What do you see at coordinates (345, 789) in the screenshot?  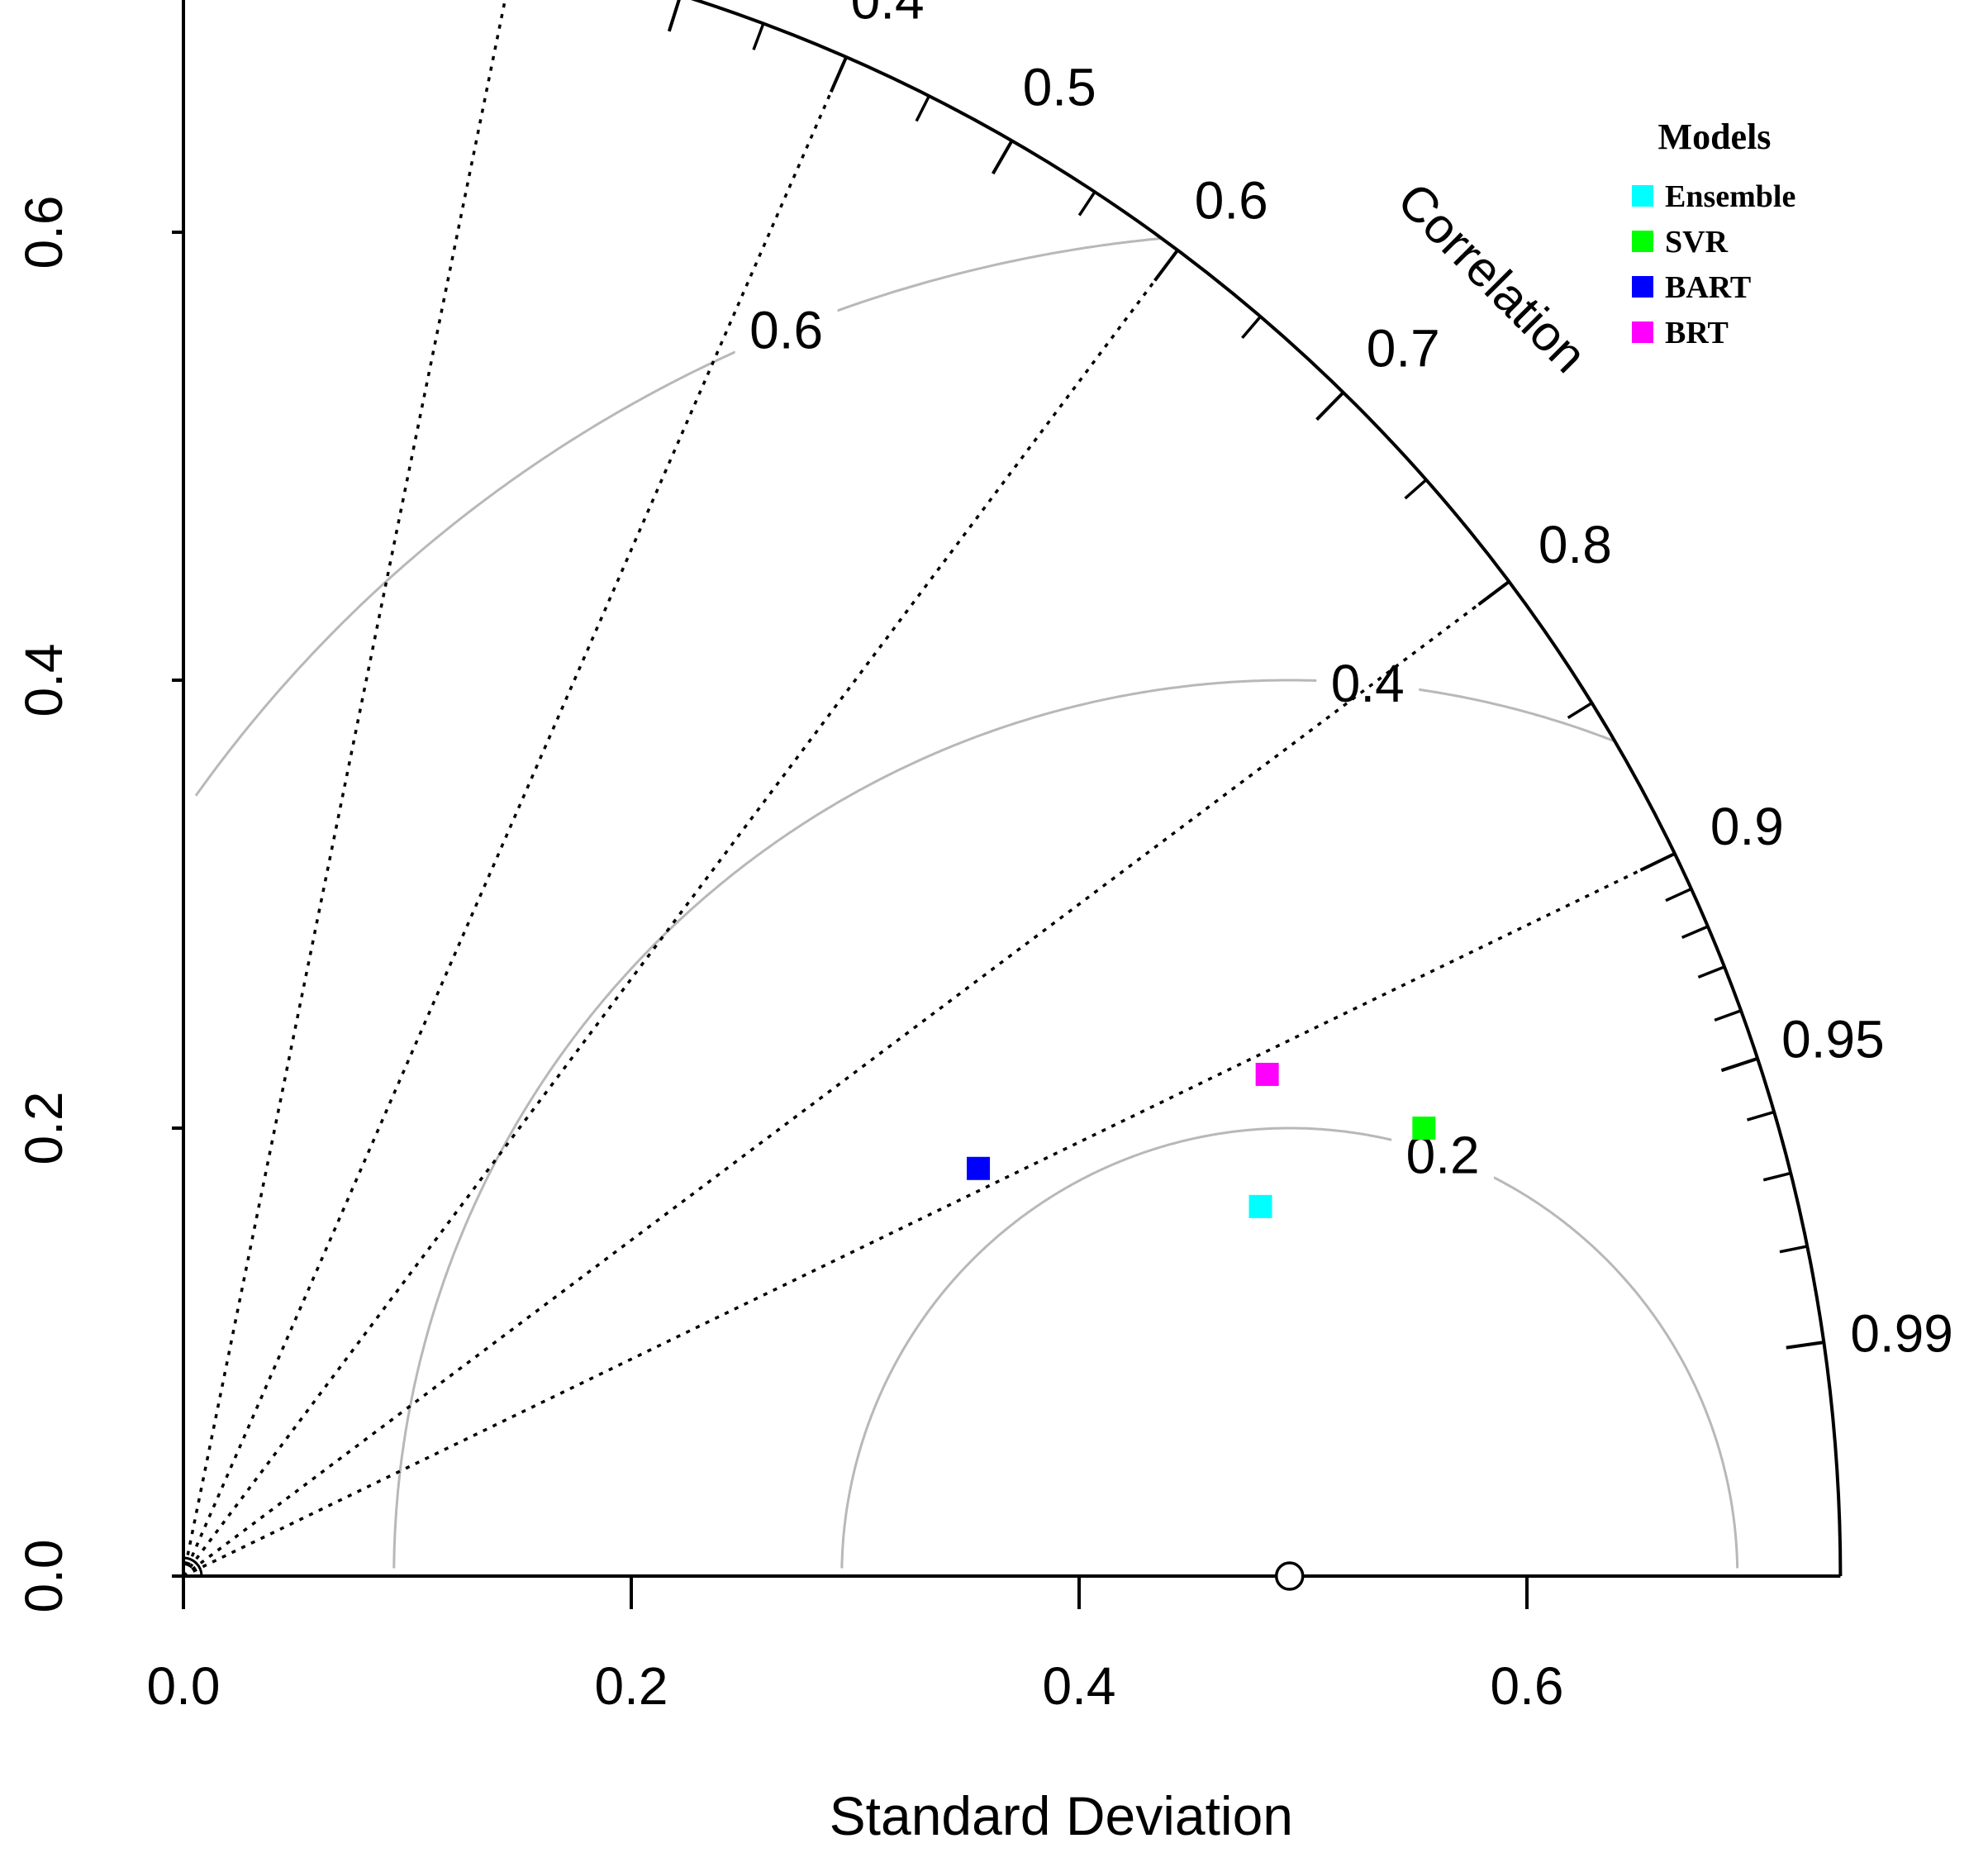 I see `correlation-ray` at bounding box center [345, 789].